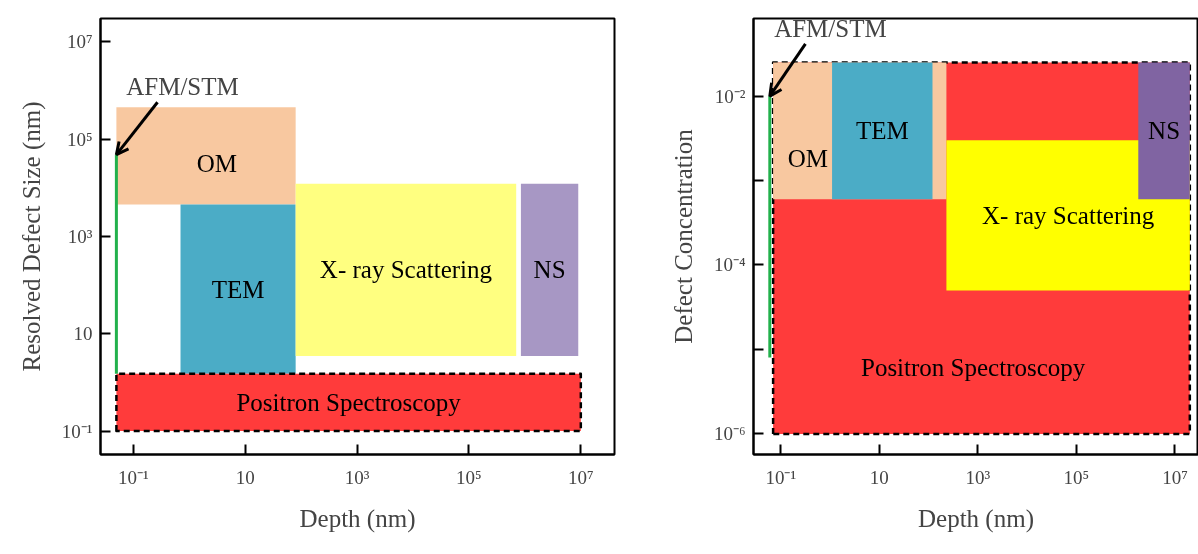 This screenshot has height=554, width=1198. Describe the element at coordinates (31, 236) in the screenshot. I see `y-axis-title: Resolved Defect Size (nm)` at that location.